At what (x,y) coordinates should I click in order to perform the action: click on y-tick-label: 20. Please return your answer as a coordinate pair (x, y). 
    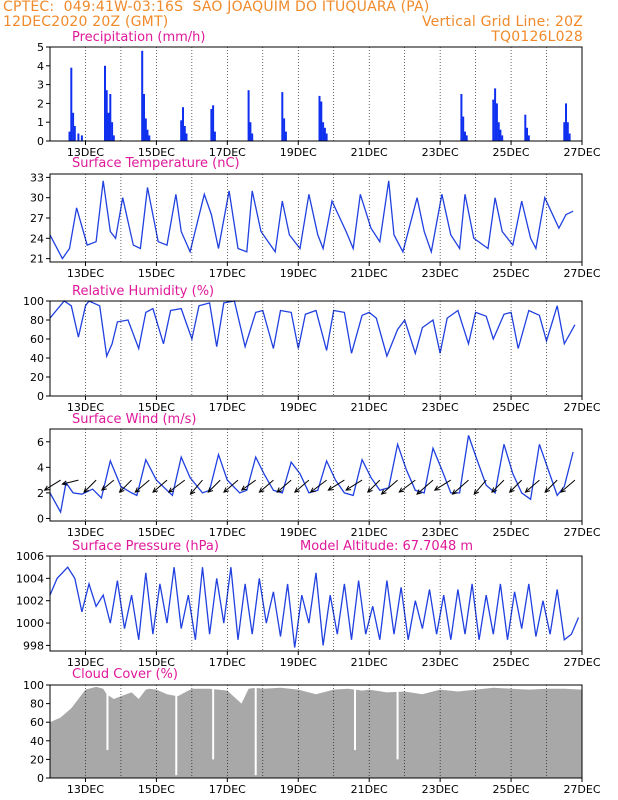
    Looking at the image, I should click on (37, 759).